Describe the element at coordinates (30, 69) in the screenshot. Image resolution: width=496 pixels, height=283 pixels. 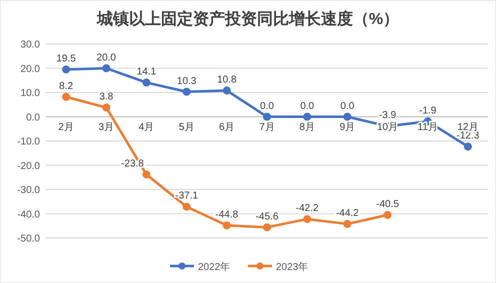
I see `y-tick-label: 20.0` at that location.